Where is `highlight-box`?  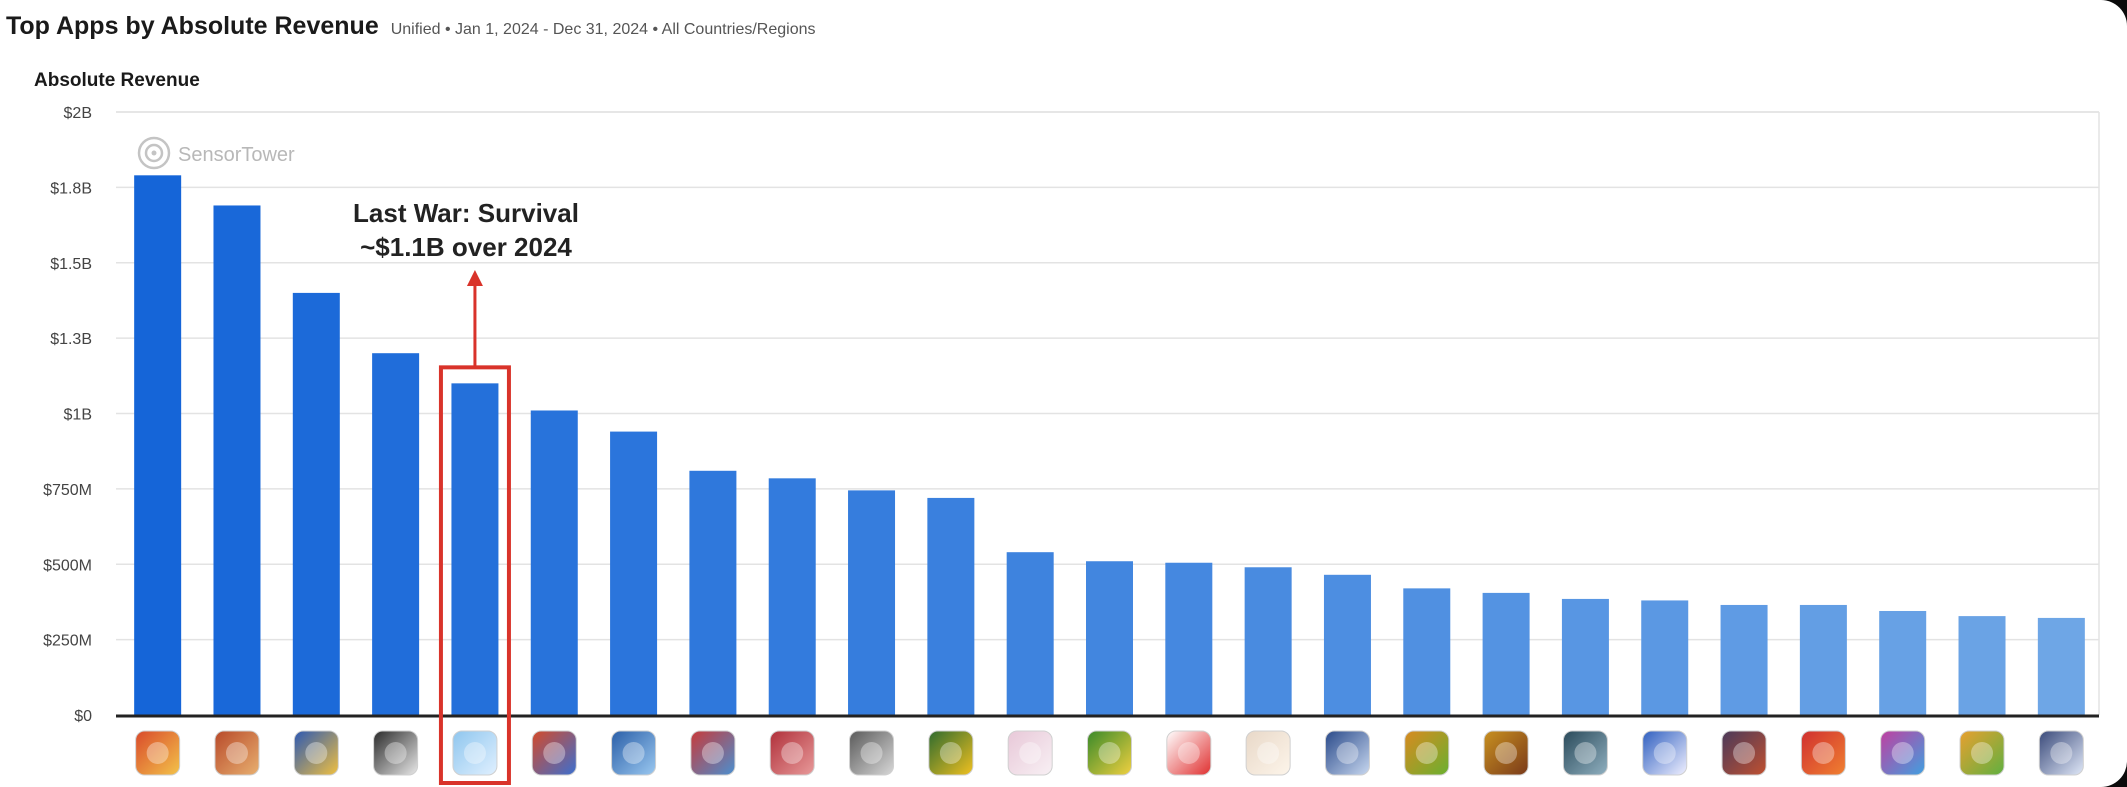
highlight-box is located at coordinates (474, 575).